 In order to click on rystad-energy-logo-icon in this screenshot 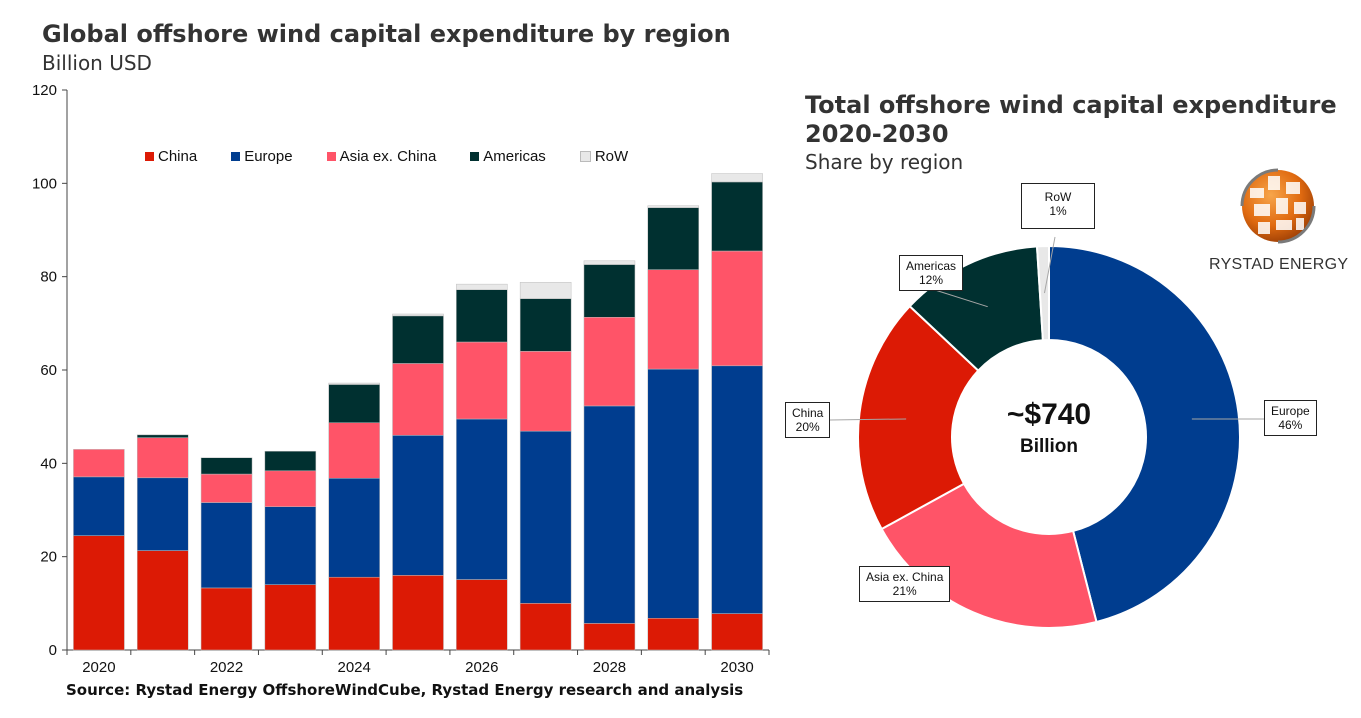, I will do `click(1278, 206)`.